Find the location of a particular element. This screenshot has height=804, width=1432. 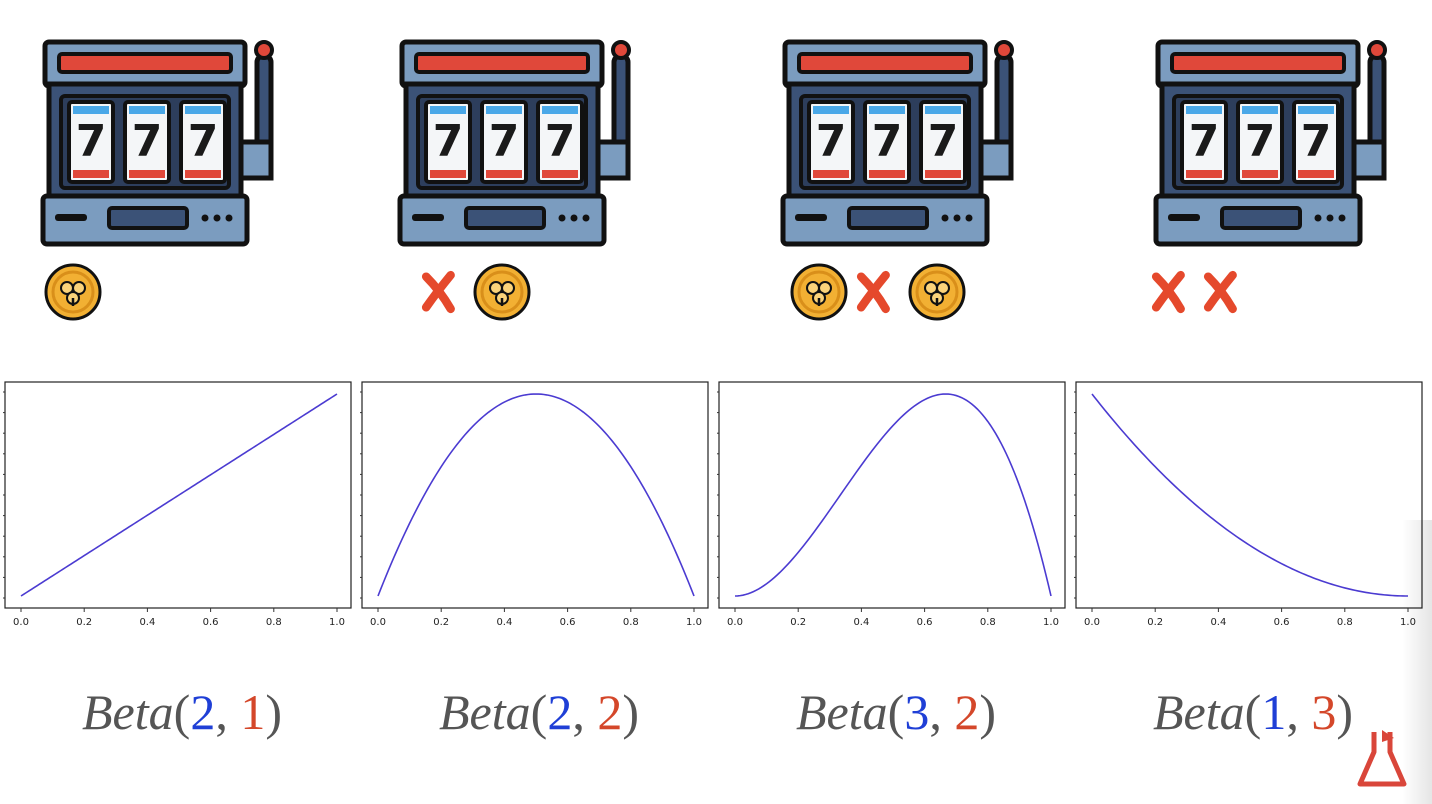

beta-caption: Beta(2, 2) is located at coordinates (539, 712).